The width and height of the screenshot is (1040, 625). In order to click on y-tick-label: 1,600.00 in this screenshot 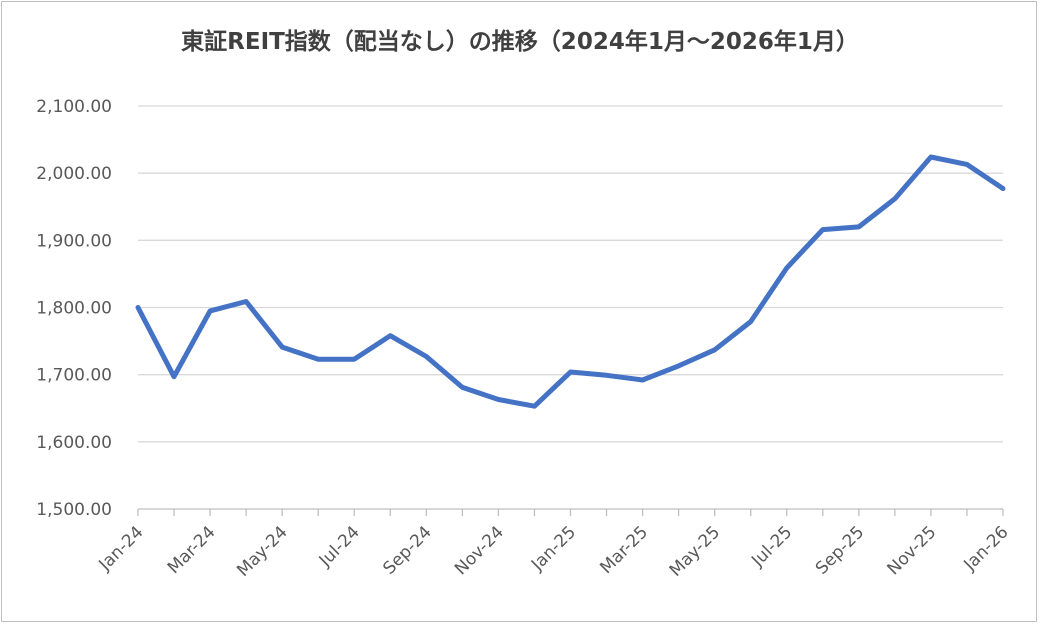, I will do `click(74, 443)`.